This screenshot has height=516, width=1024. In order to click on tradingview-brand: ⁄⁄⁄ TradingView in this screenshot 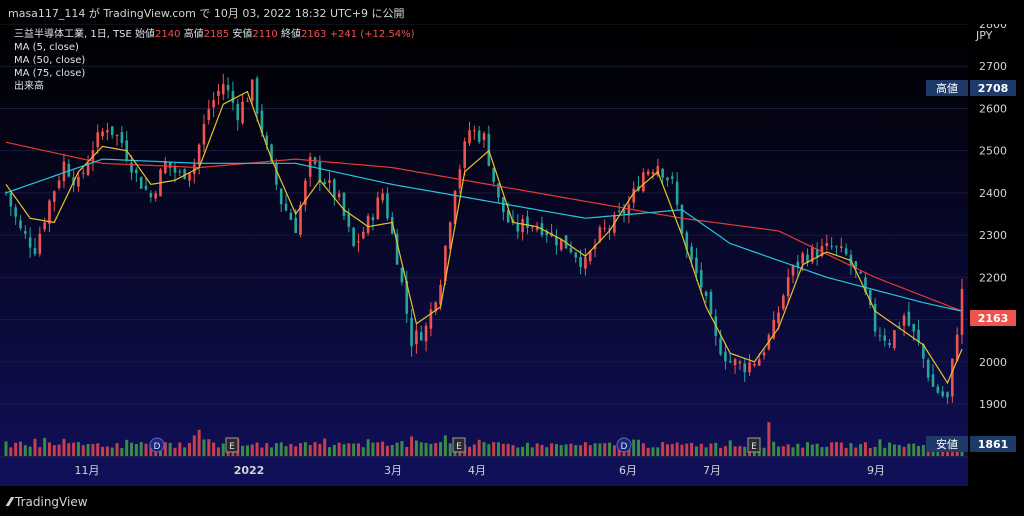, I will do `click(48, 502)`.